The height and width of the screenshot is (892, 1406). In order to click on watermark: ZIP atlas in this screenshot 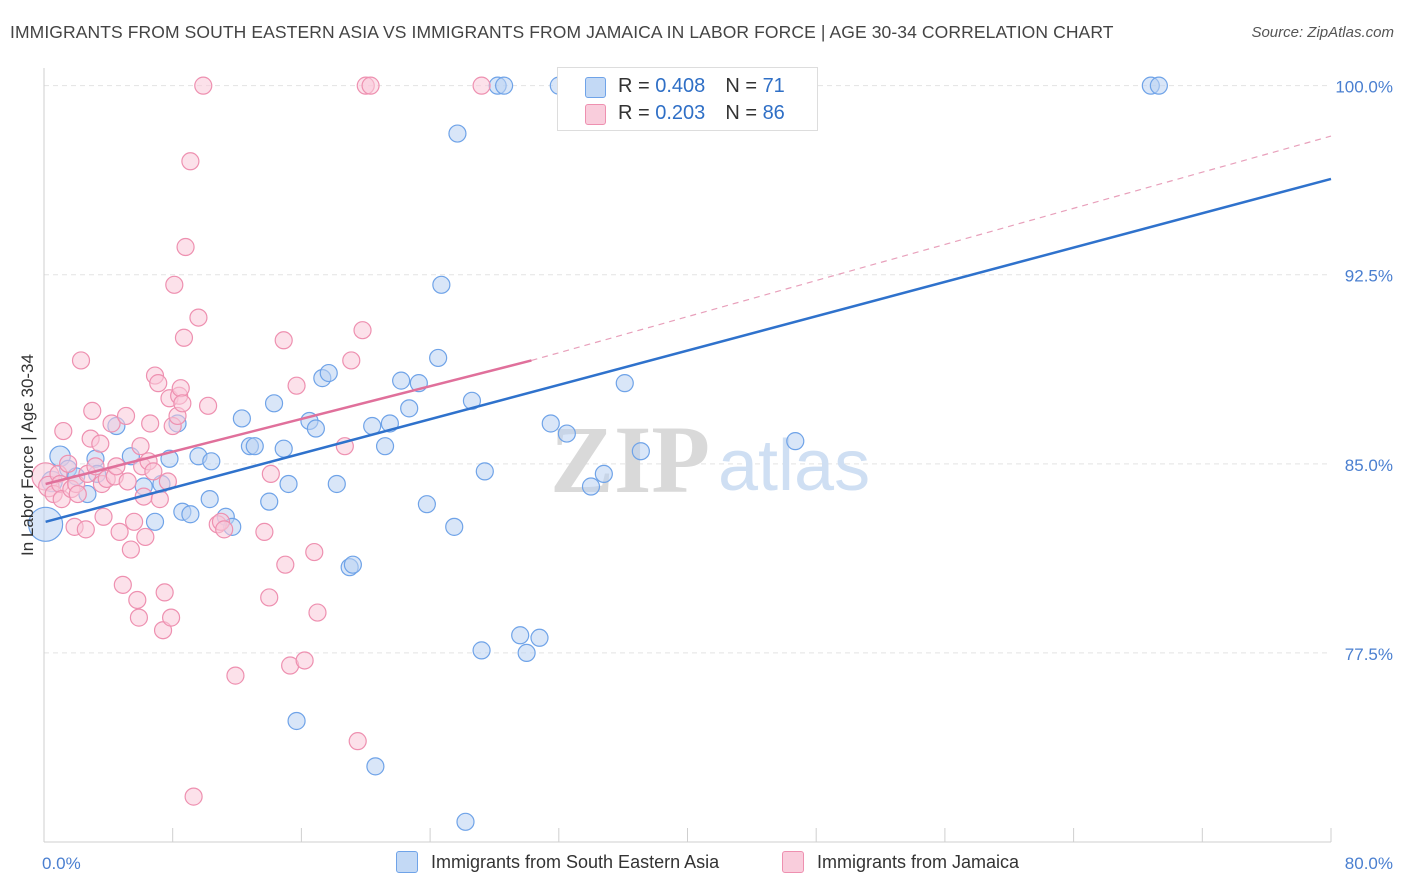, I will do `click(710, 459)`.